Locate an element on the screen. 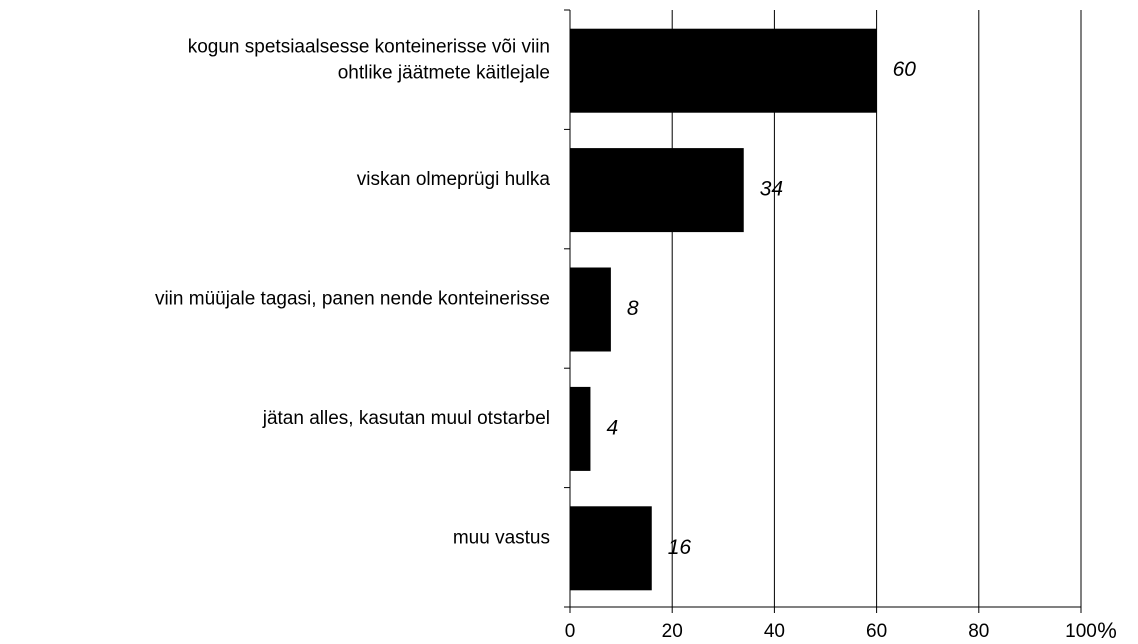  value-label: 60 is located at coordinates (905, 69).